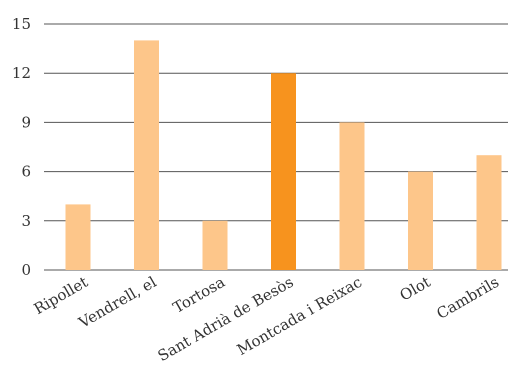  Describe the element at coordinates (467, 298) in the screenshot. I see `x-tick-label: Cambrils` at that location.